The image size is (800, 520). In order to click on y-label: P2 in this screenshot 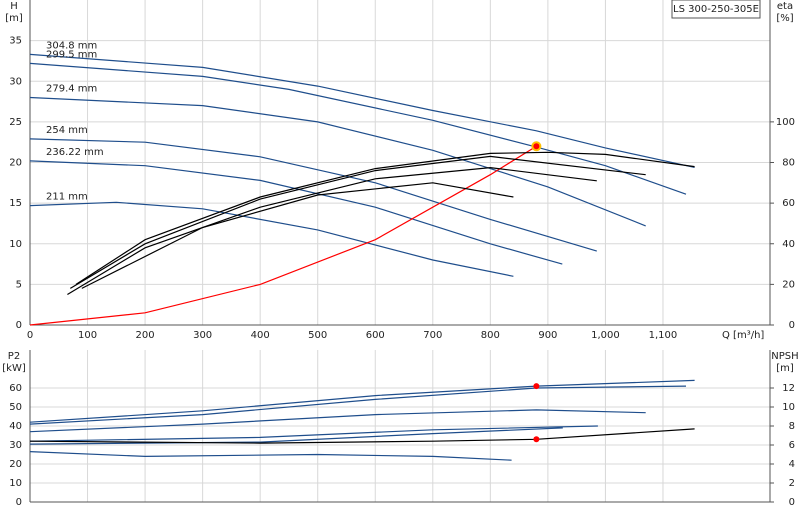, I will do `click(14, 356)`.